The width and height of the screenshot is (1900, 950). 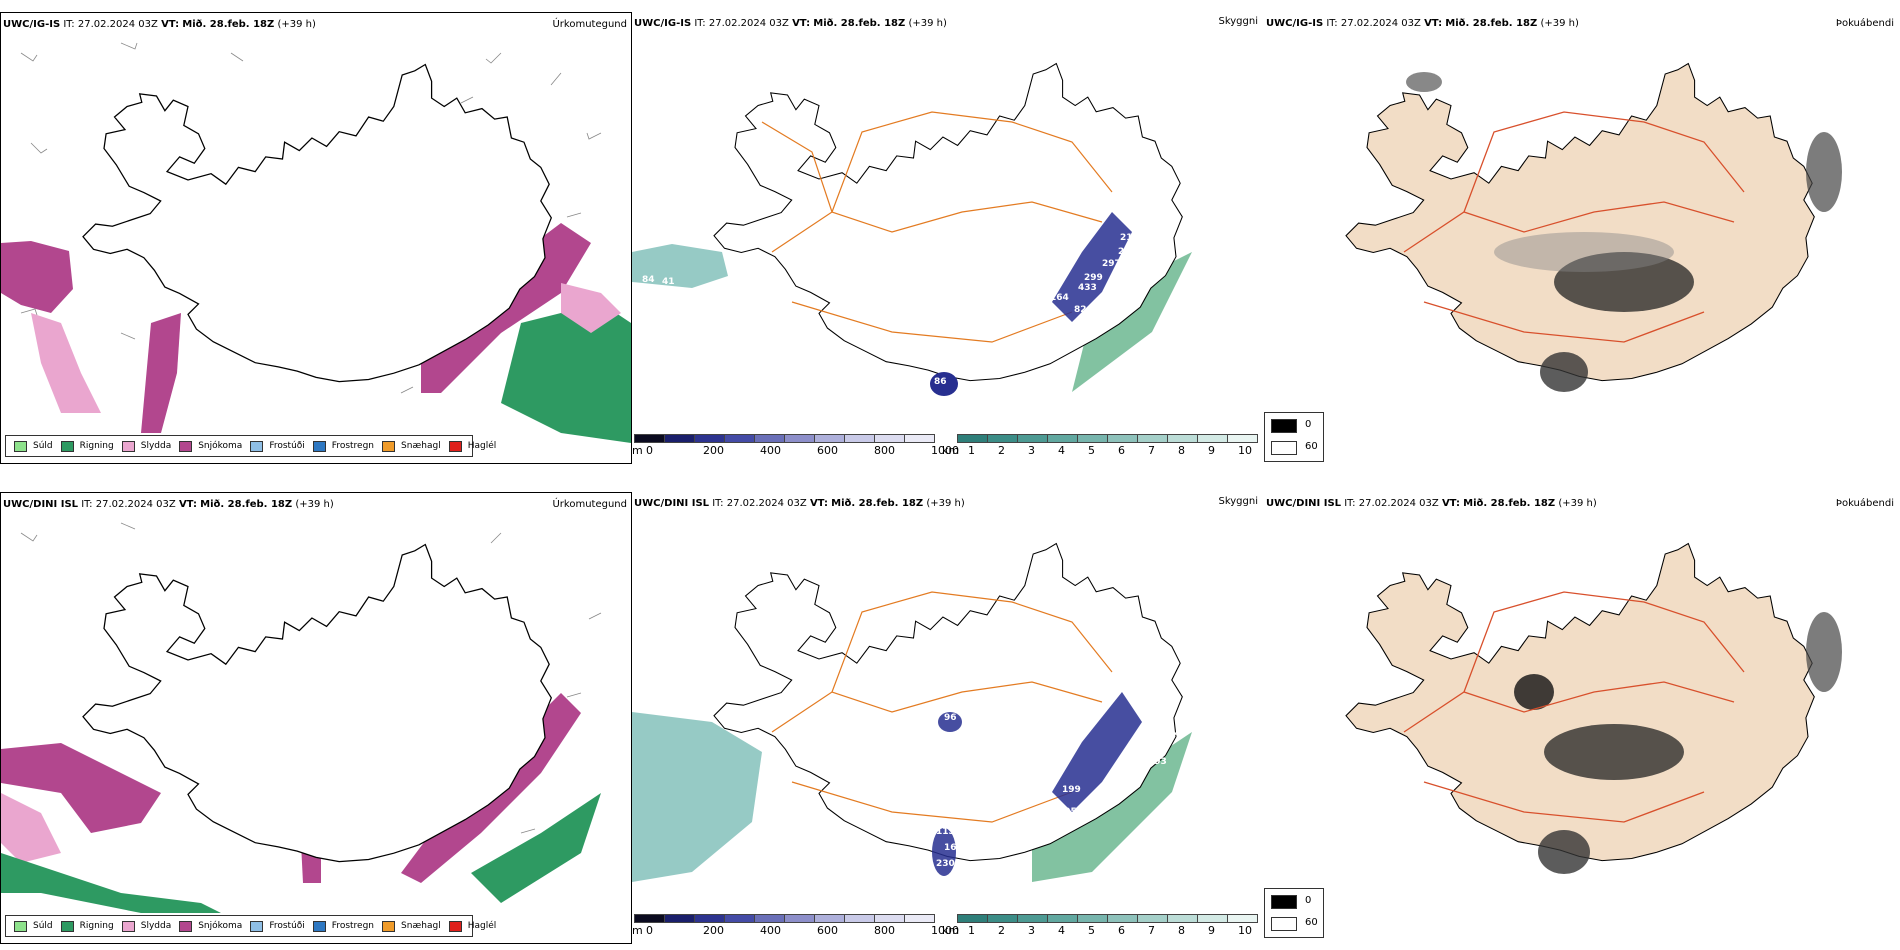 What do you see at coordinates (1171, 734) in the screenshot?
I see `snow-depth-label: 264` at bounding box center [1171, 734].